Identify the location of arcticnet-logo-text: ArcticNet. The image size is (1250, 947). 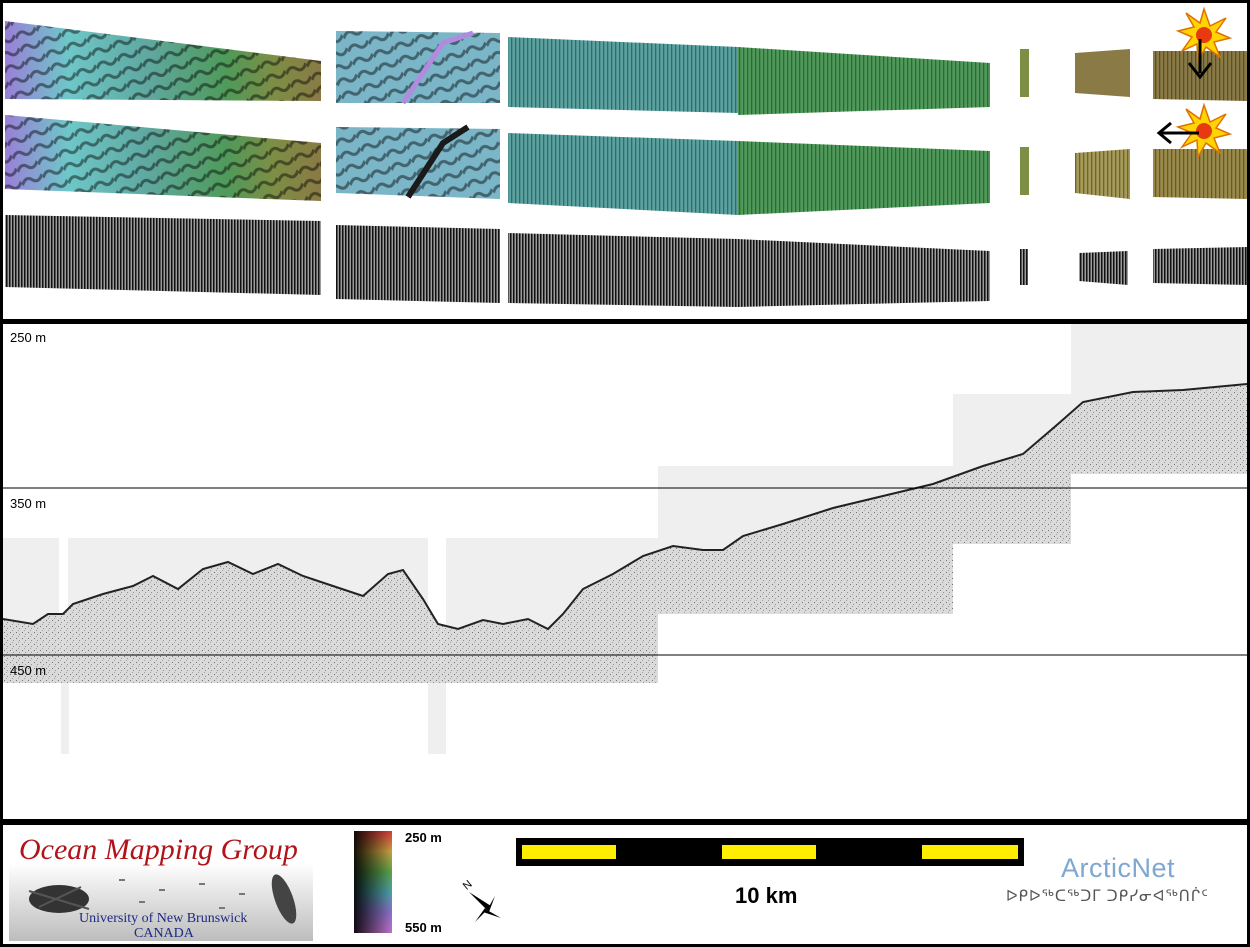
(1118, 868).